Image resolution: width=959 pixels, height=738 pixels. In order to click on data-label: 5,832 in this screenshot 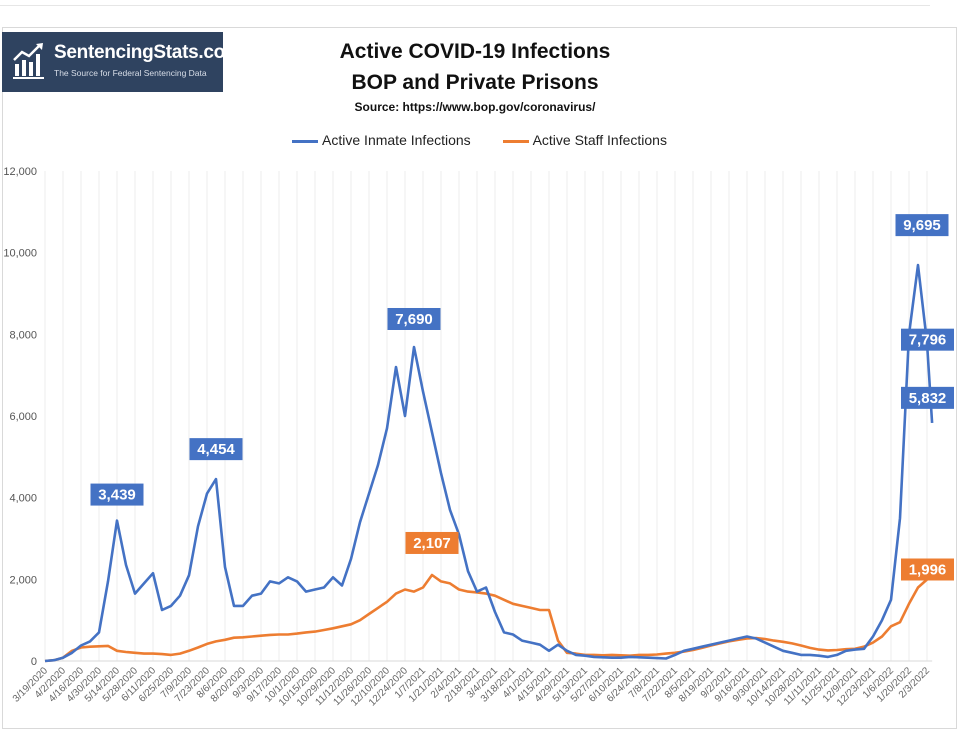, I will do `click(928, 398)`.